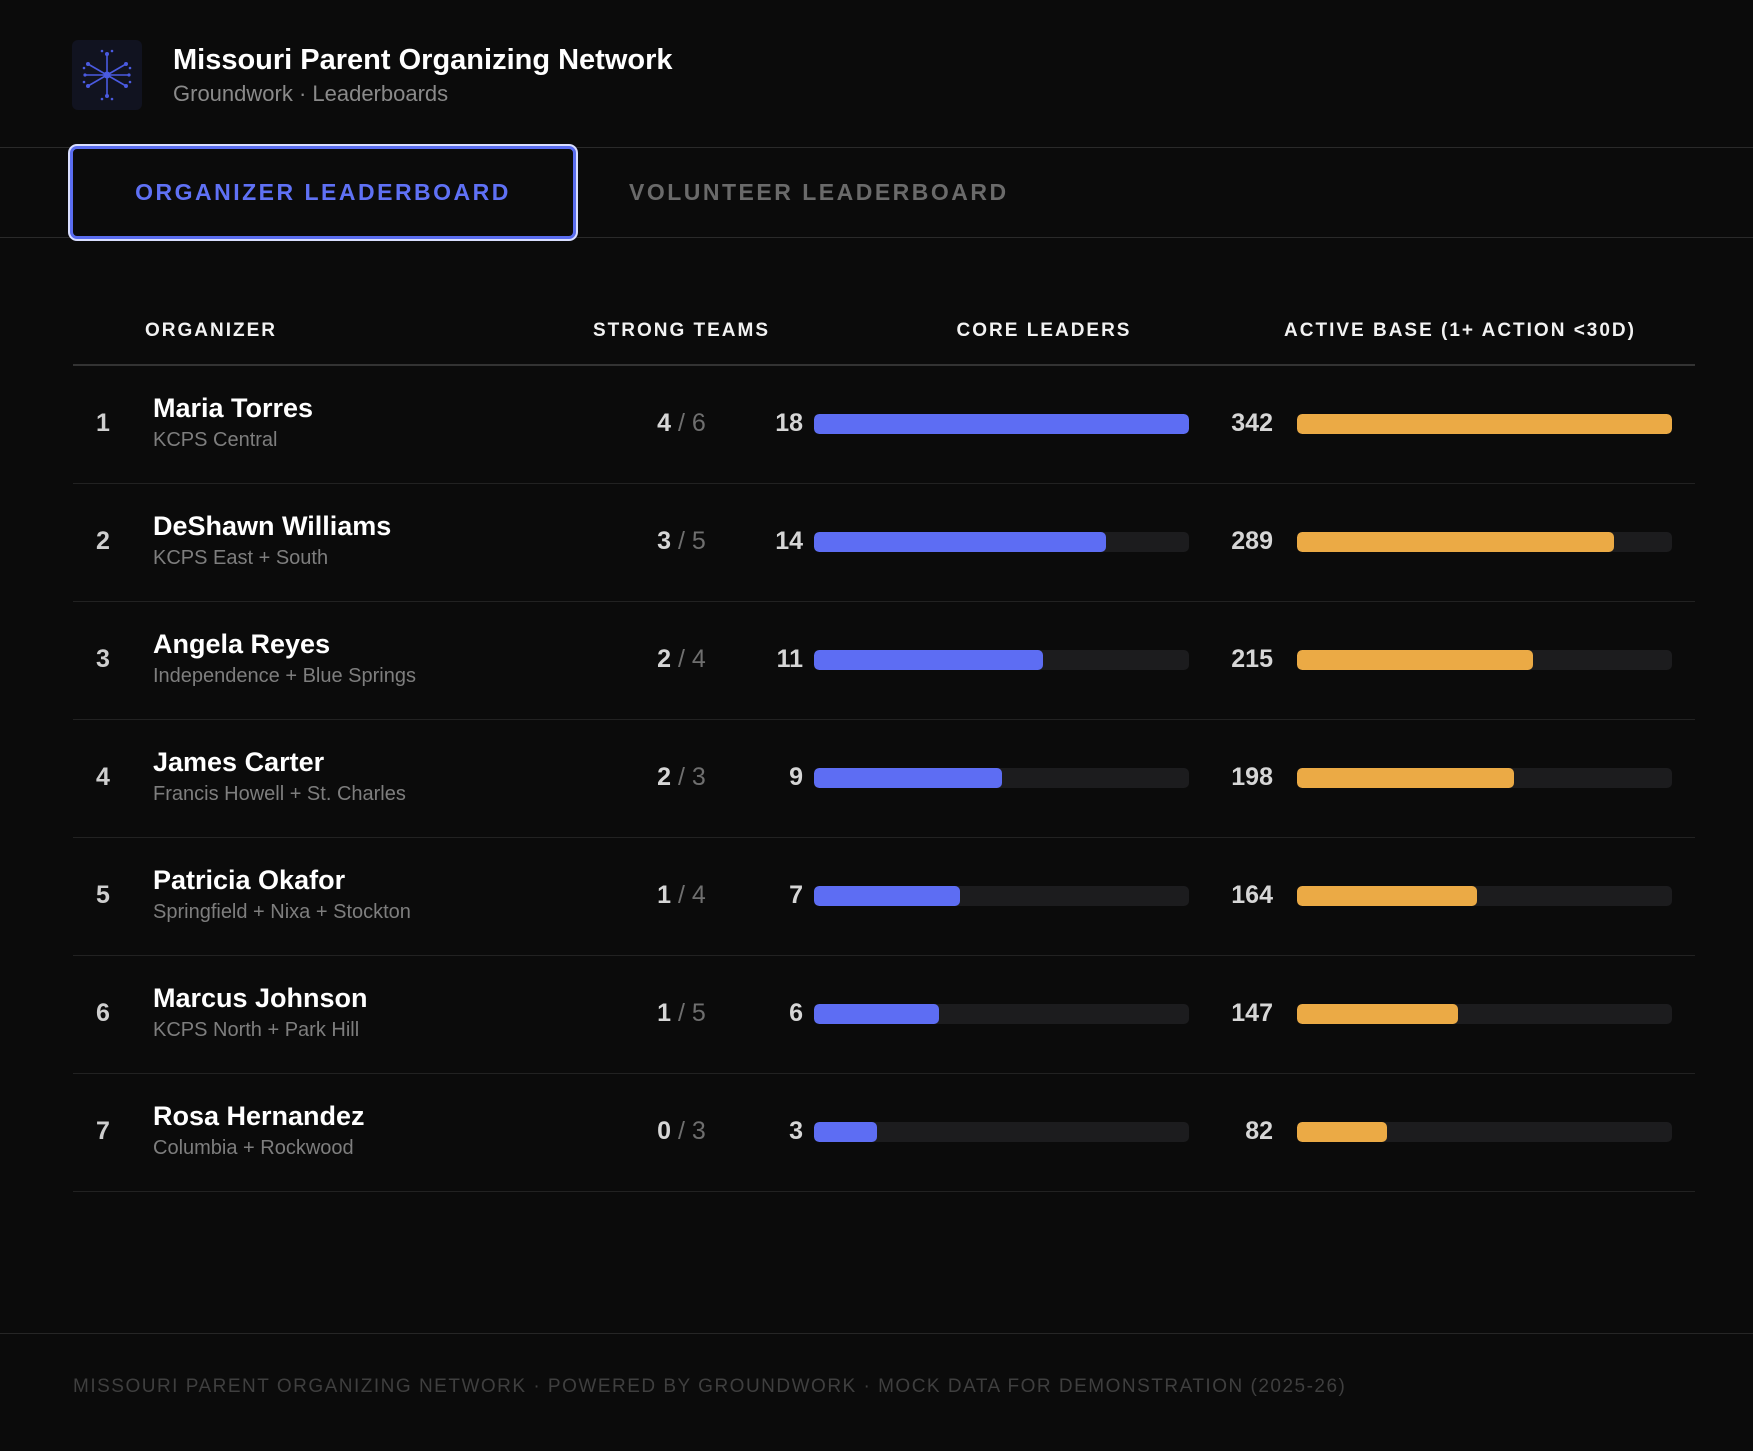 Image resolution: width=1753 pixels, height=1451 pixels. What do you see at coordinates (323, 192) in the screenshot?
I see `tab-organizer-leaderboard: ORGANIZER LEADERBOARD` at bounding box center [323, 192].